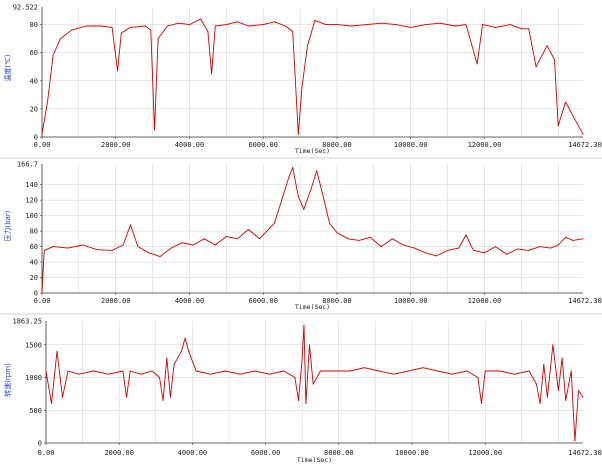 This screenshot has width=602, height=468. I want to click on x-tick-label: 8000.00, so click(339, 453).